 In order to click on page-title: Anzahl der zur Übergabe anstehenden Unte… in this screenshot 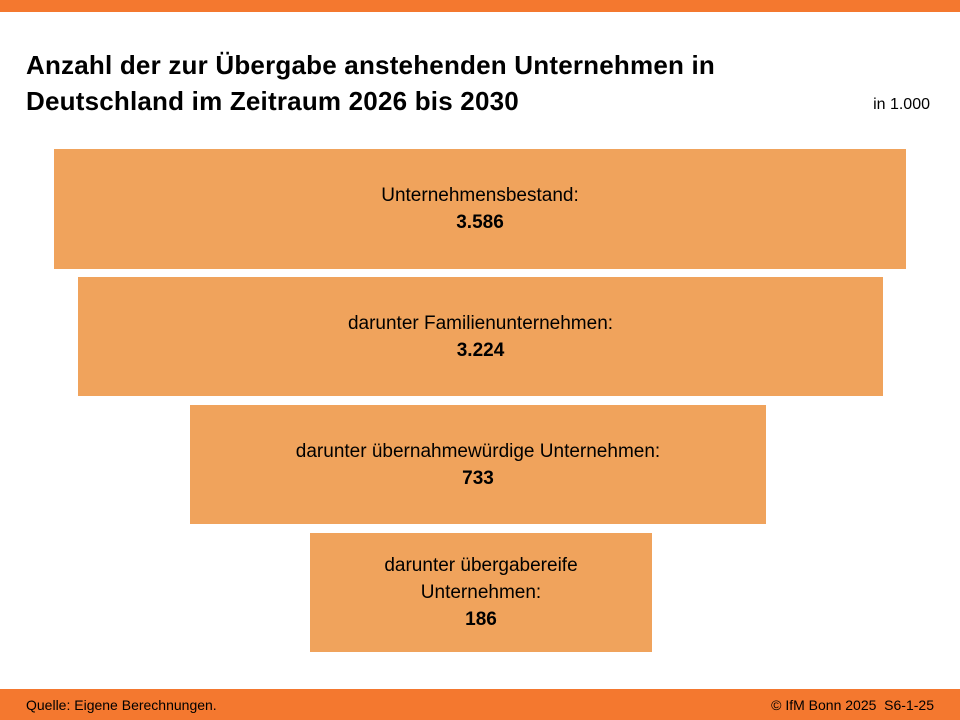, I will do `click(370, 83)`.